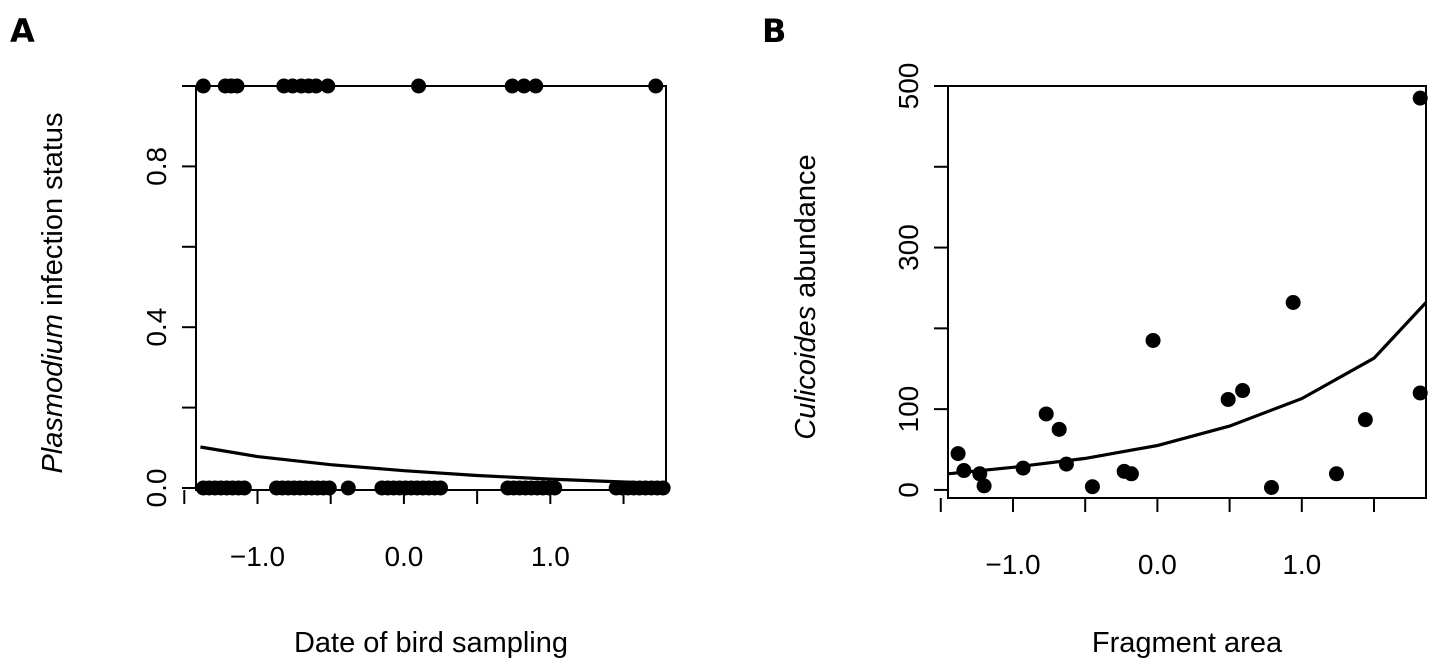 Image resolution: width=1432 pixels, height=666 pixels. What do you see at coordinates (156, 327) in the screenshot?
I see `y-tick-label: 0.4` at bounding box center [156, 327].